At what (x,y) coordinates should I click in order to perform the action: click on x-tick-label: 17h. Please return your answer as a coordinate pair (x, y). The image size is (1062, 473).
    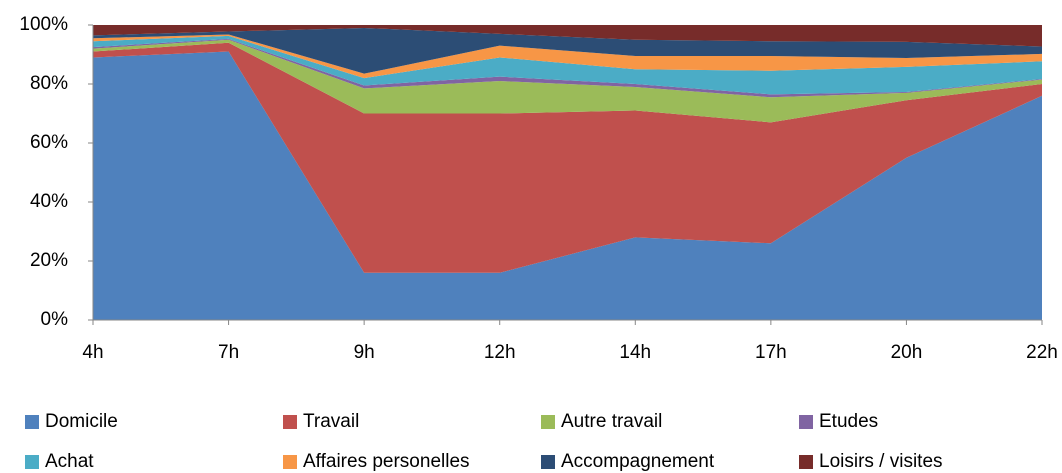
    Looking at the image, I should click on (771, 352).